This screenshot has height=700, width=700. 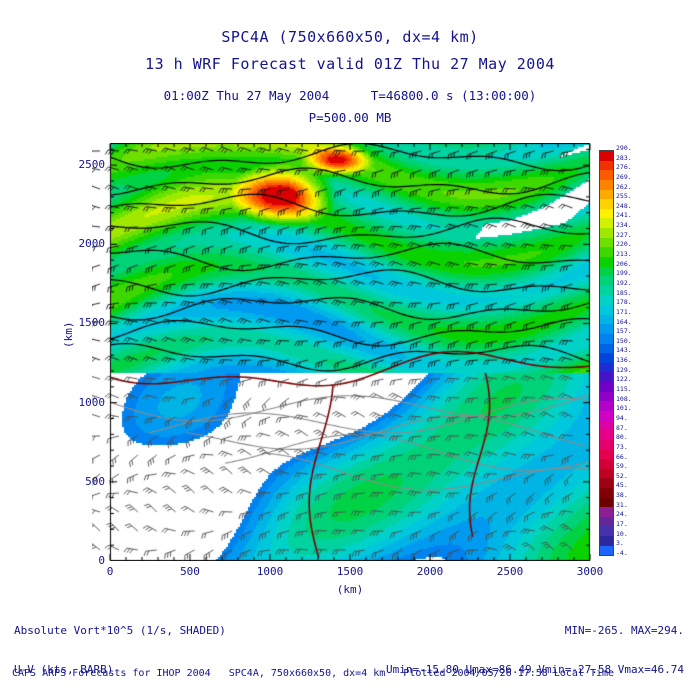 I want to click on pressure-level-text: P=500.00 MB, so click(x=350, y=117).